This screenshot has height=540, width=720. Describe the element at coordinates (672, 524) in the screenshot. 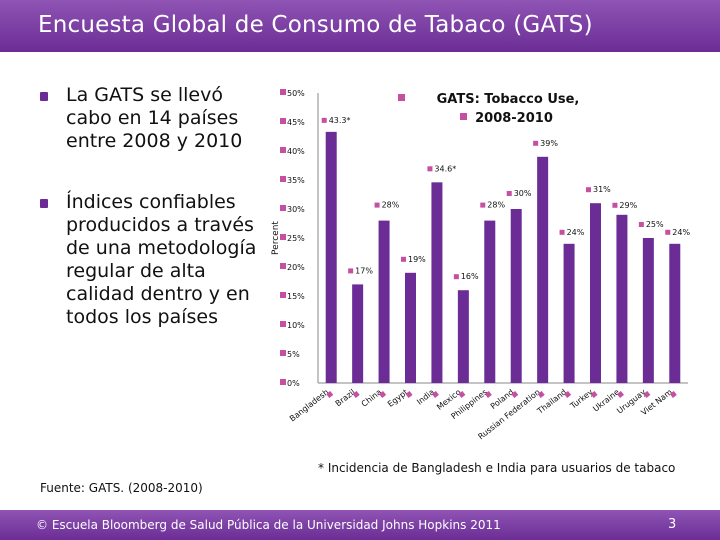

I see `page-number: 3` at that location.